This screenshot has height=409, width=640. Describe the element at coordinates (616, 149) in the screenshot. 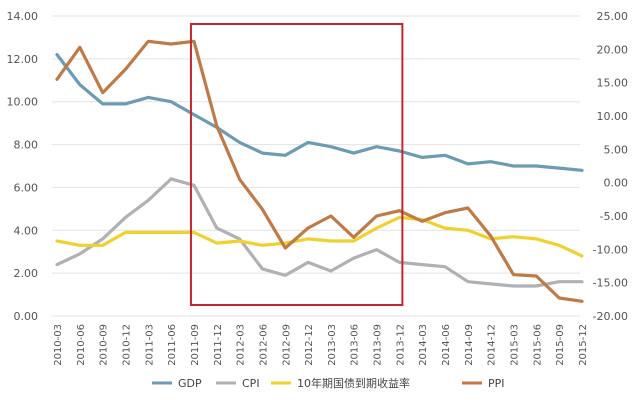

I see `right-tick-label: 5.00` at that location.